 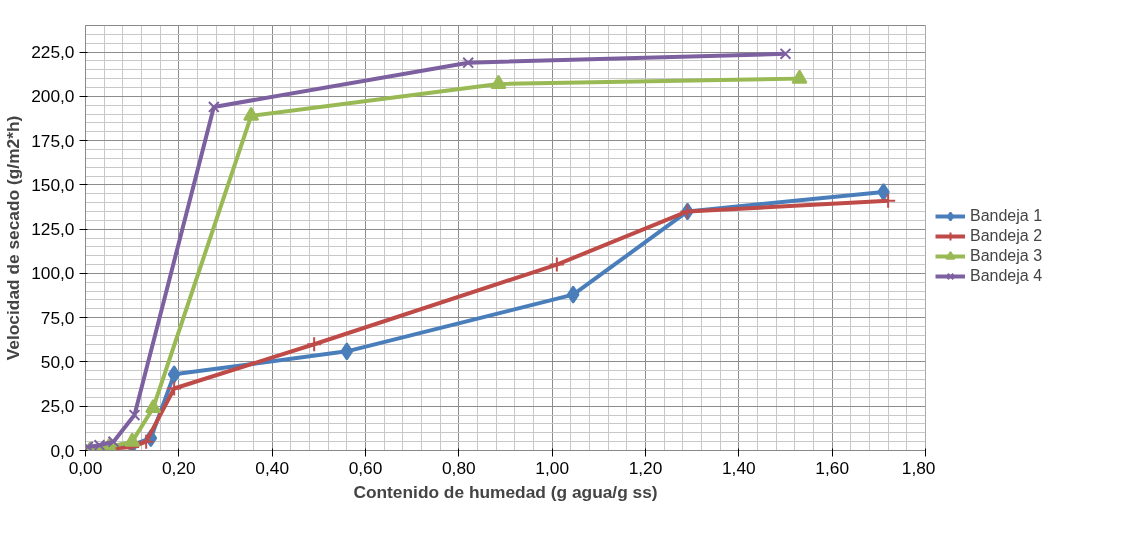 I want to click on x-tick-label: 1,80, so click(x=918, y=467).